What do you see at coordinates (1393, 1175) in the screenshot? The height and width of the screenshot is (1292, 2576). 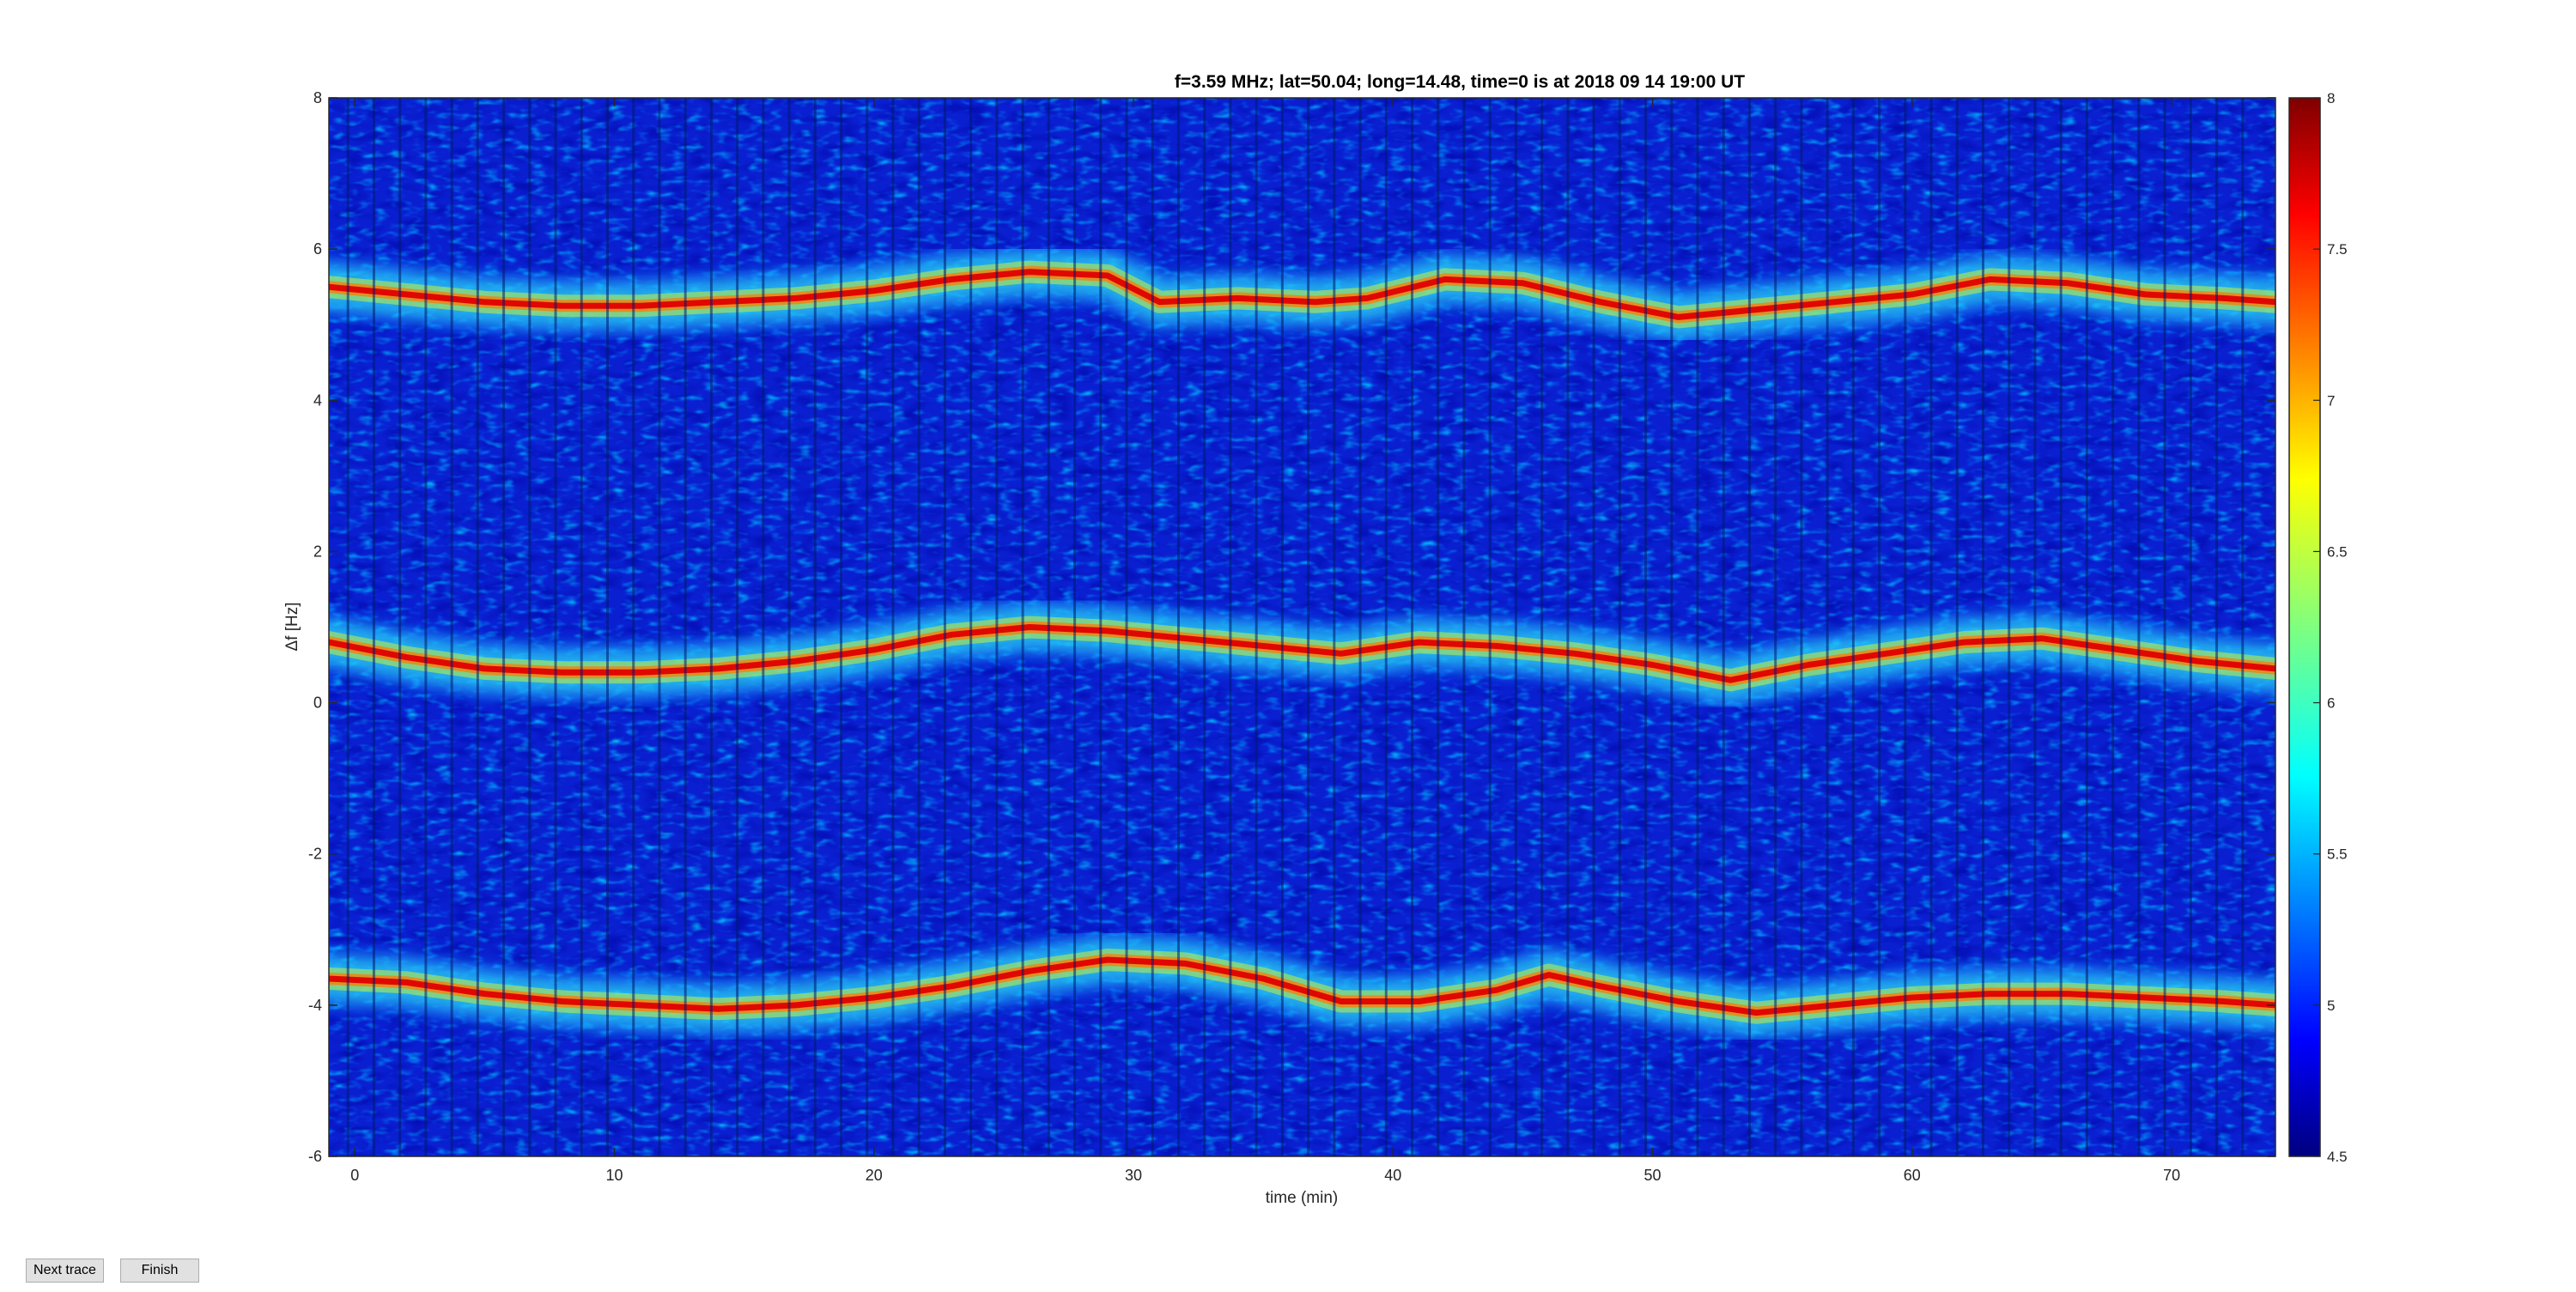 I see `x-tick-label: 40` at bounding box center [1393, 1175].